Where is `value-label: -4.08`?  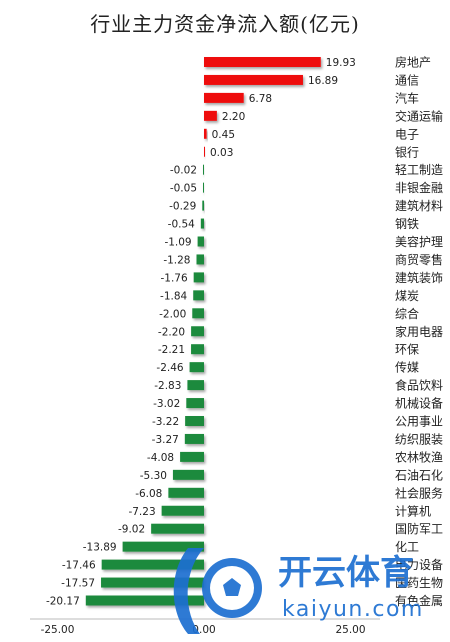
value-label: -4.08 is located at coordinates (160, 458).